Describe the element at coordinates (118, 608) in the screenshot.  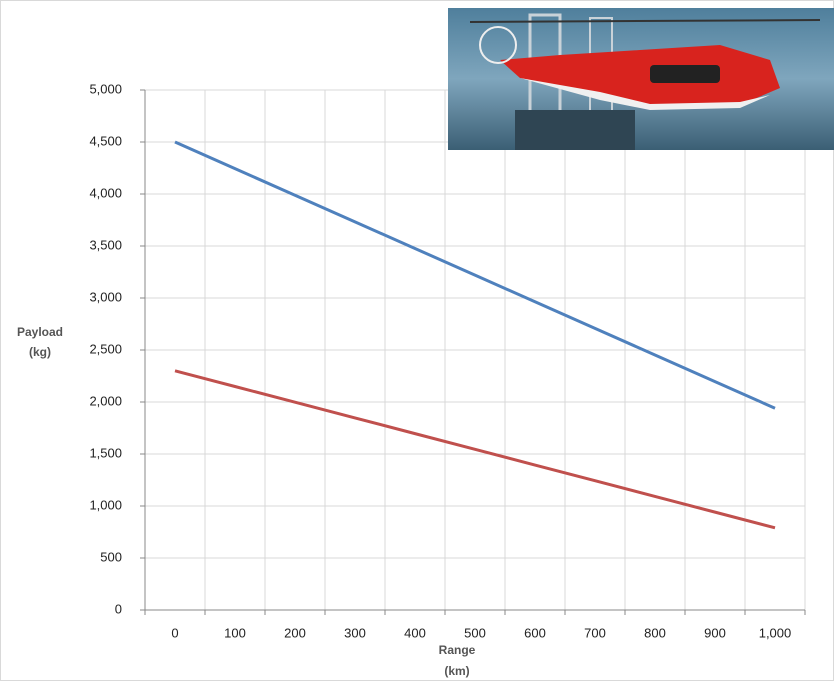
I see `y-tick-label: 0` at that location.